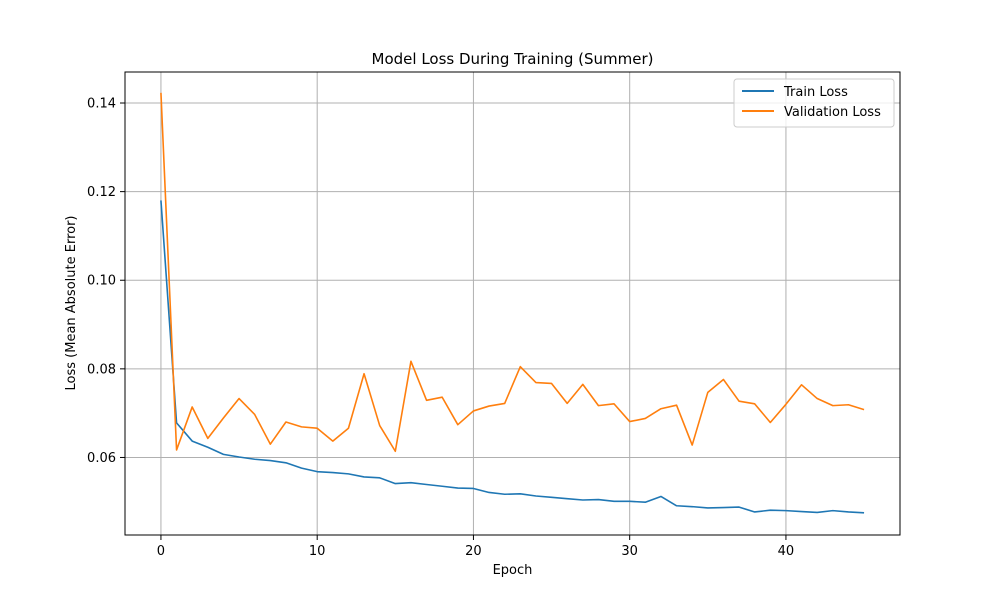 This screenshot has width=1000, height=600. What do you see at coordinates (101, 281) in the screenshot?
I see `y-tick-label: 0.10` at bounding box center [101, 281].